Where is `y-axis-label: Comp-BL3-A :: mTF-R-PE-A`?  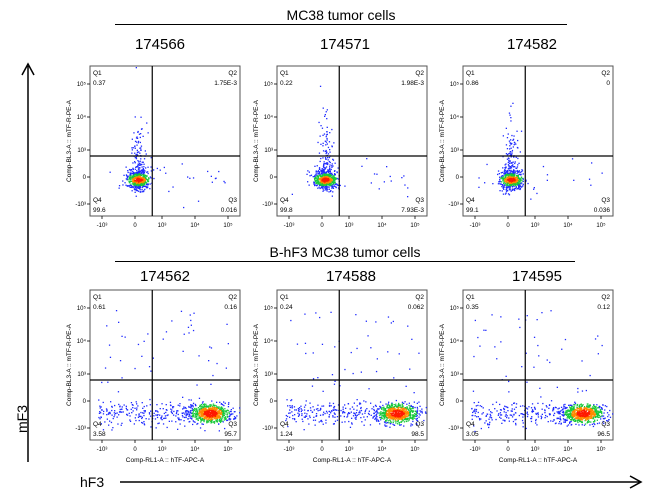 y-axis-label: Comp-BL3-A :: mTF-R-PE-A is located at coordinates (69, 140).